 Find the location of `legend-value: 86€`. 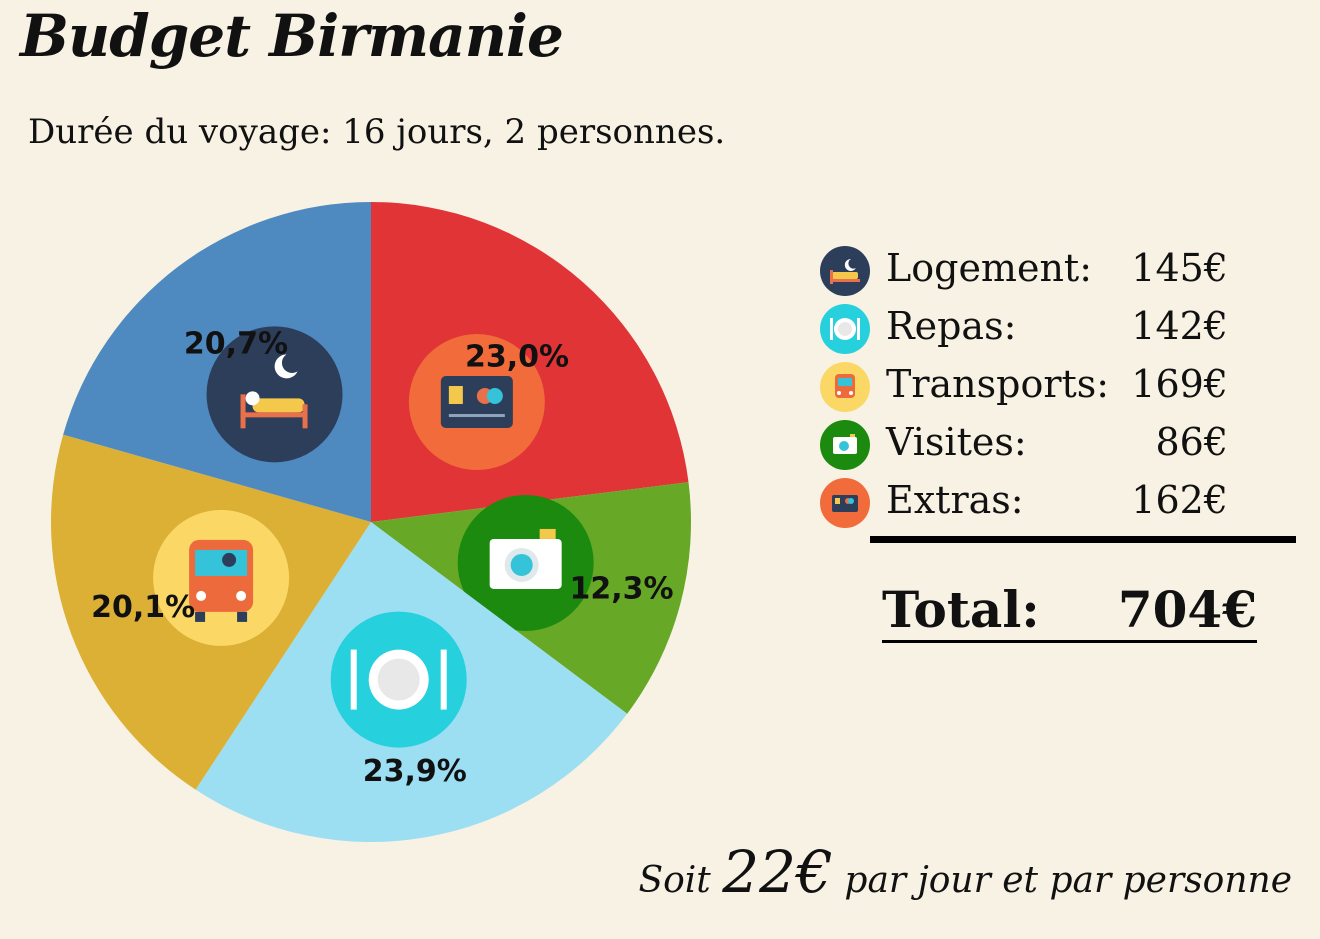

legend-value: 86€ is located at coordinates (1191, 442).